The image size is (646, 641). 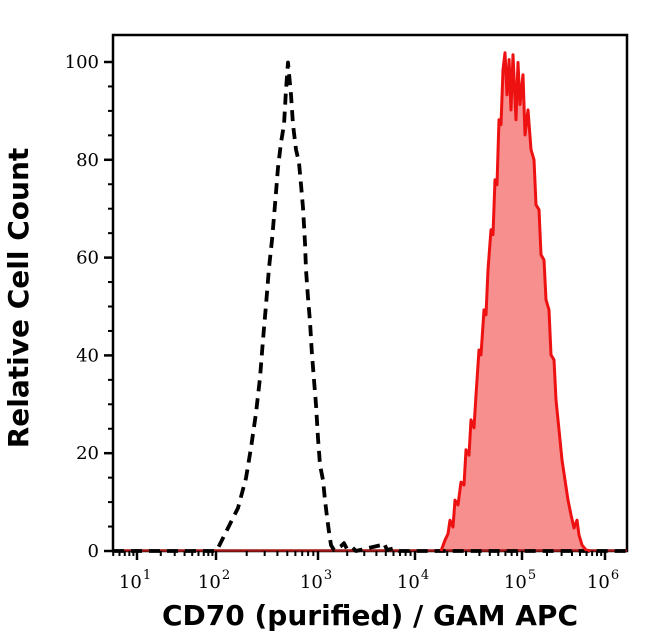 I want to click on x-axis: 10¹ 10² 10³ 10⁴ 10⁵ 10⁶, so click(x=365, y=572).